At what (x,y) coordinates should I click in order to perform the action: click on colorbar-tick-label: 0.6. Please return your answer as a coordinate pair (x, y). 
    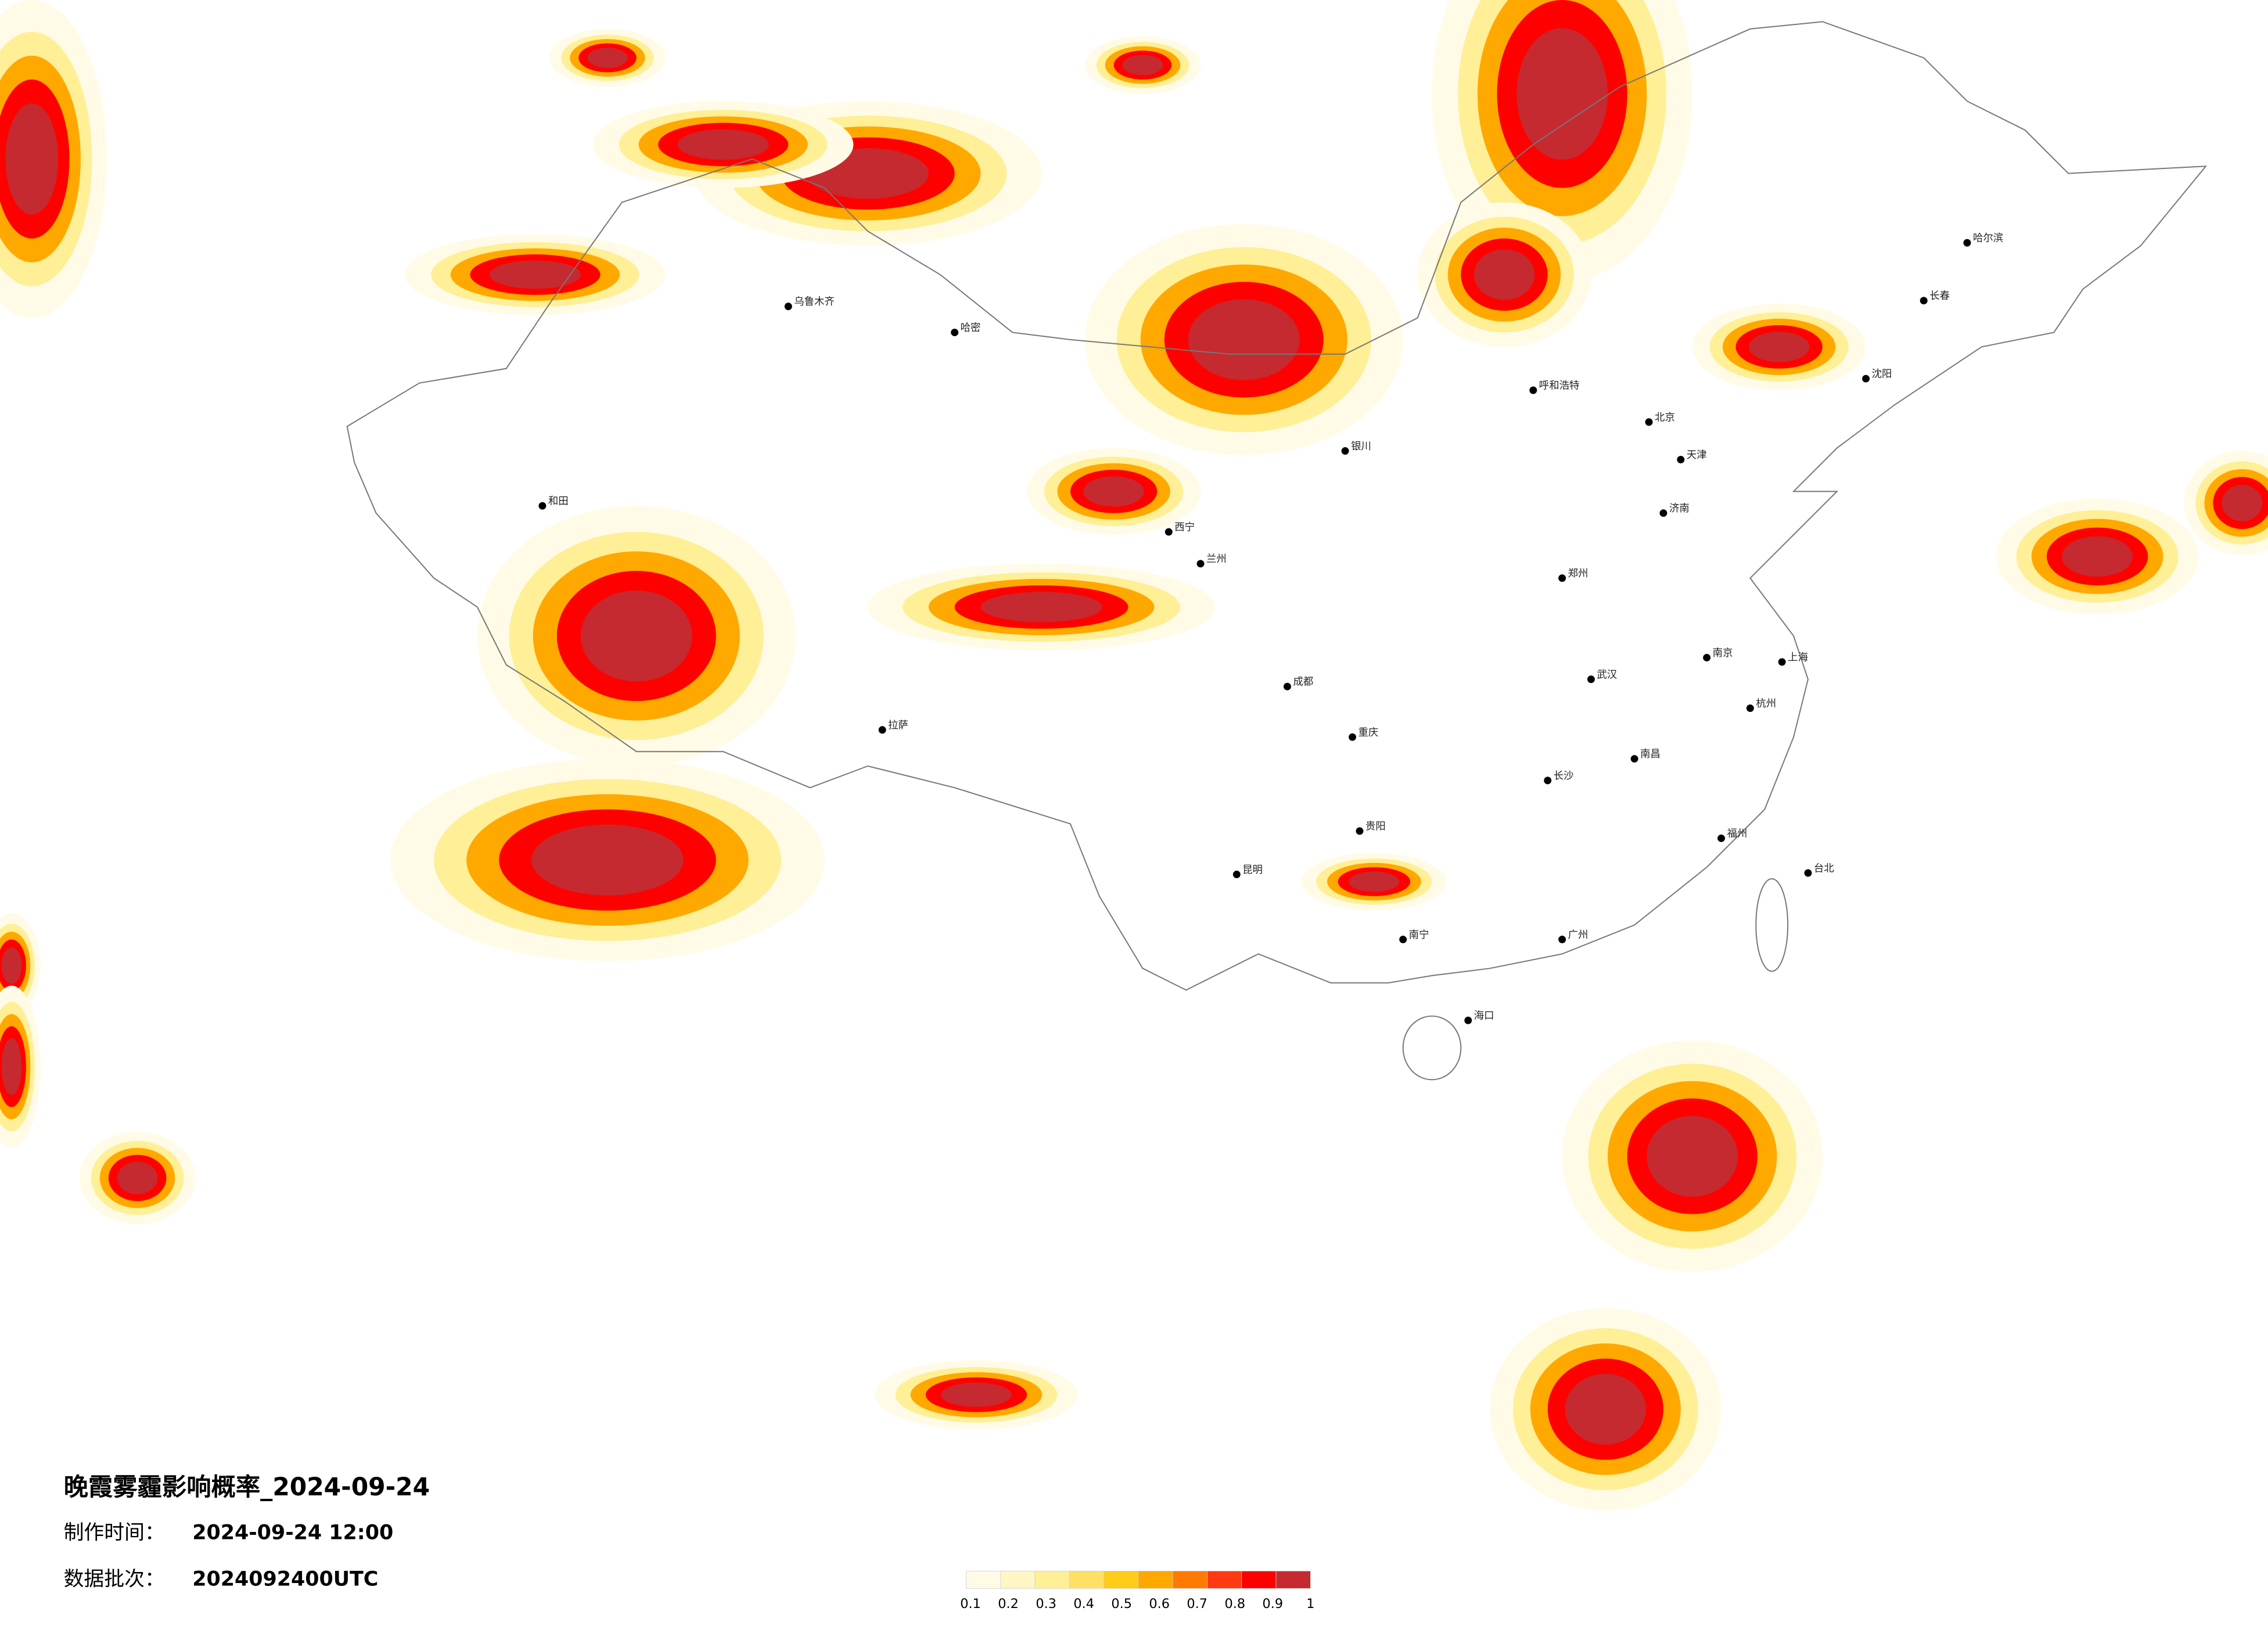
    Looking at the image, I should click on (1159, 1603).